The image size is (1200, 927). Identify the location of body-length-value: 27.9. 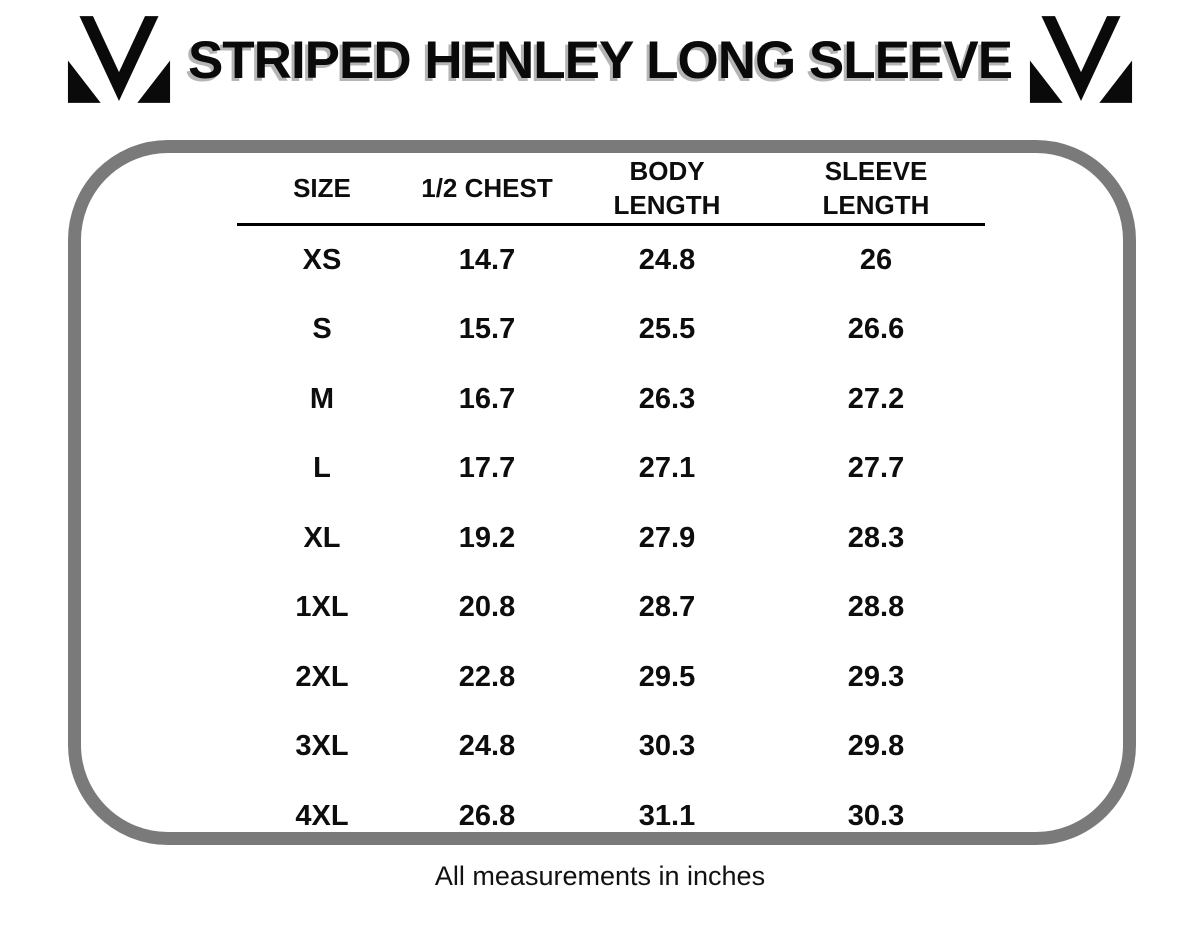
(667, 537).